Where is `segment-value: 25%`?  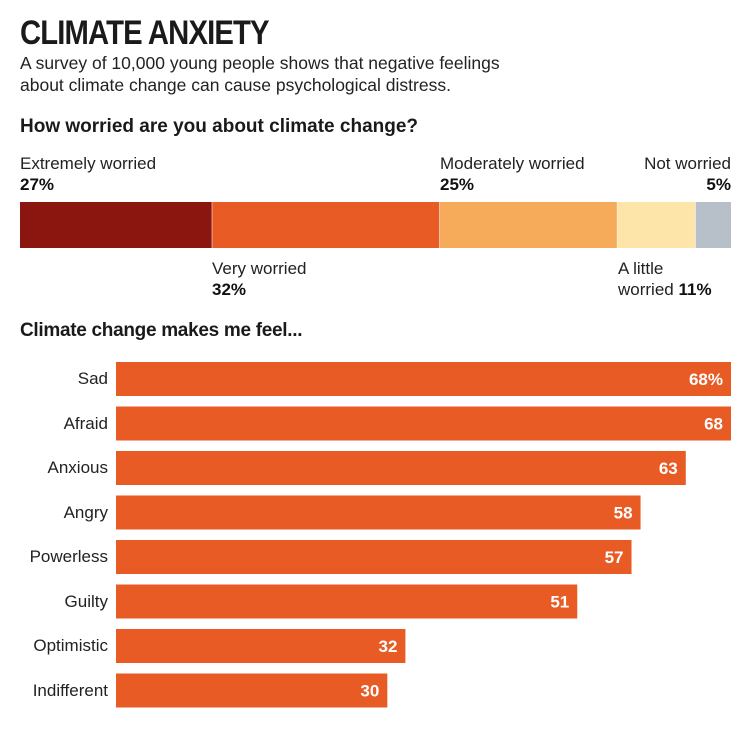
segment-value: 25% is located at coordinates (457, 184).